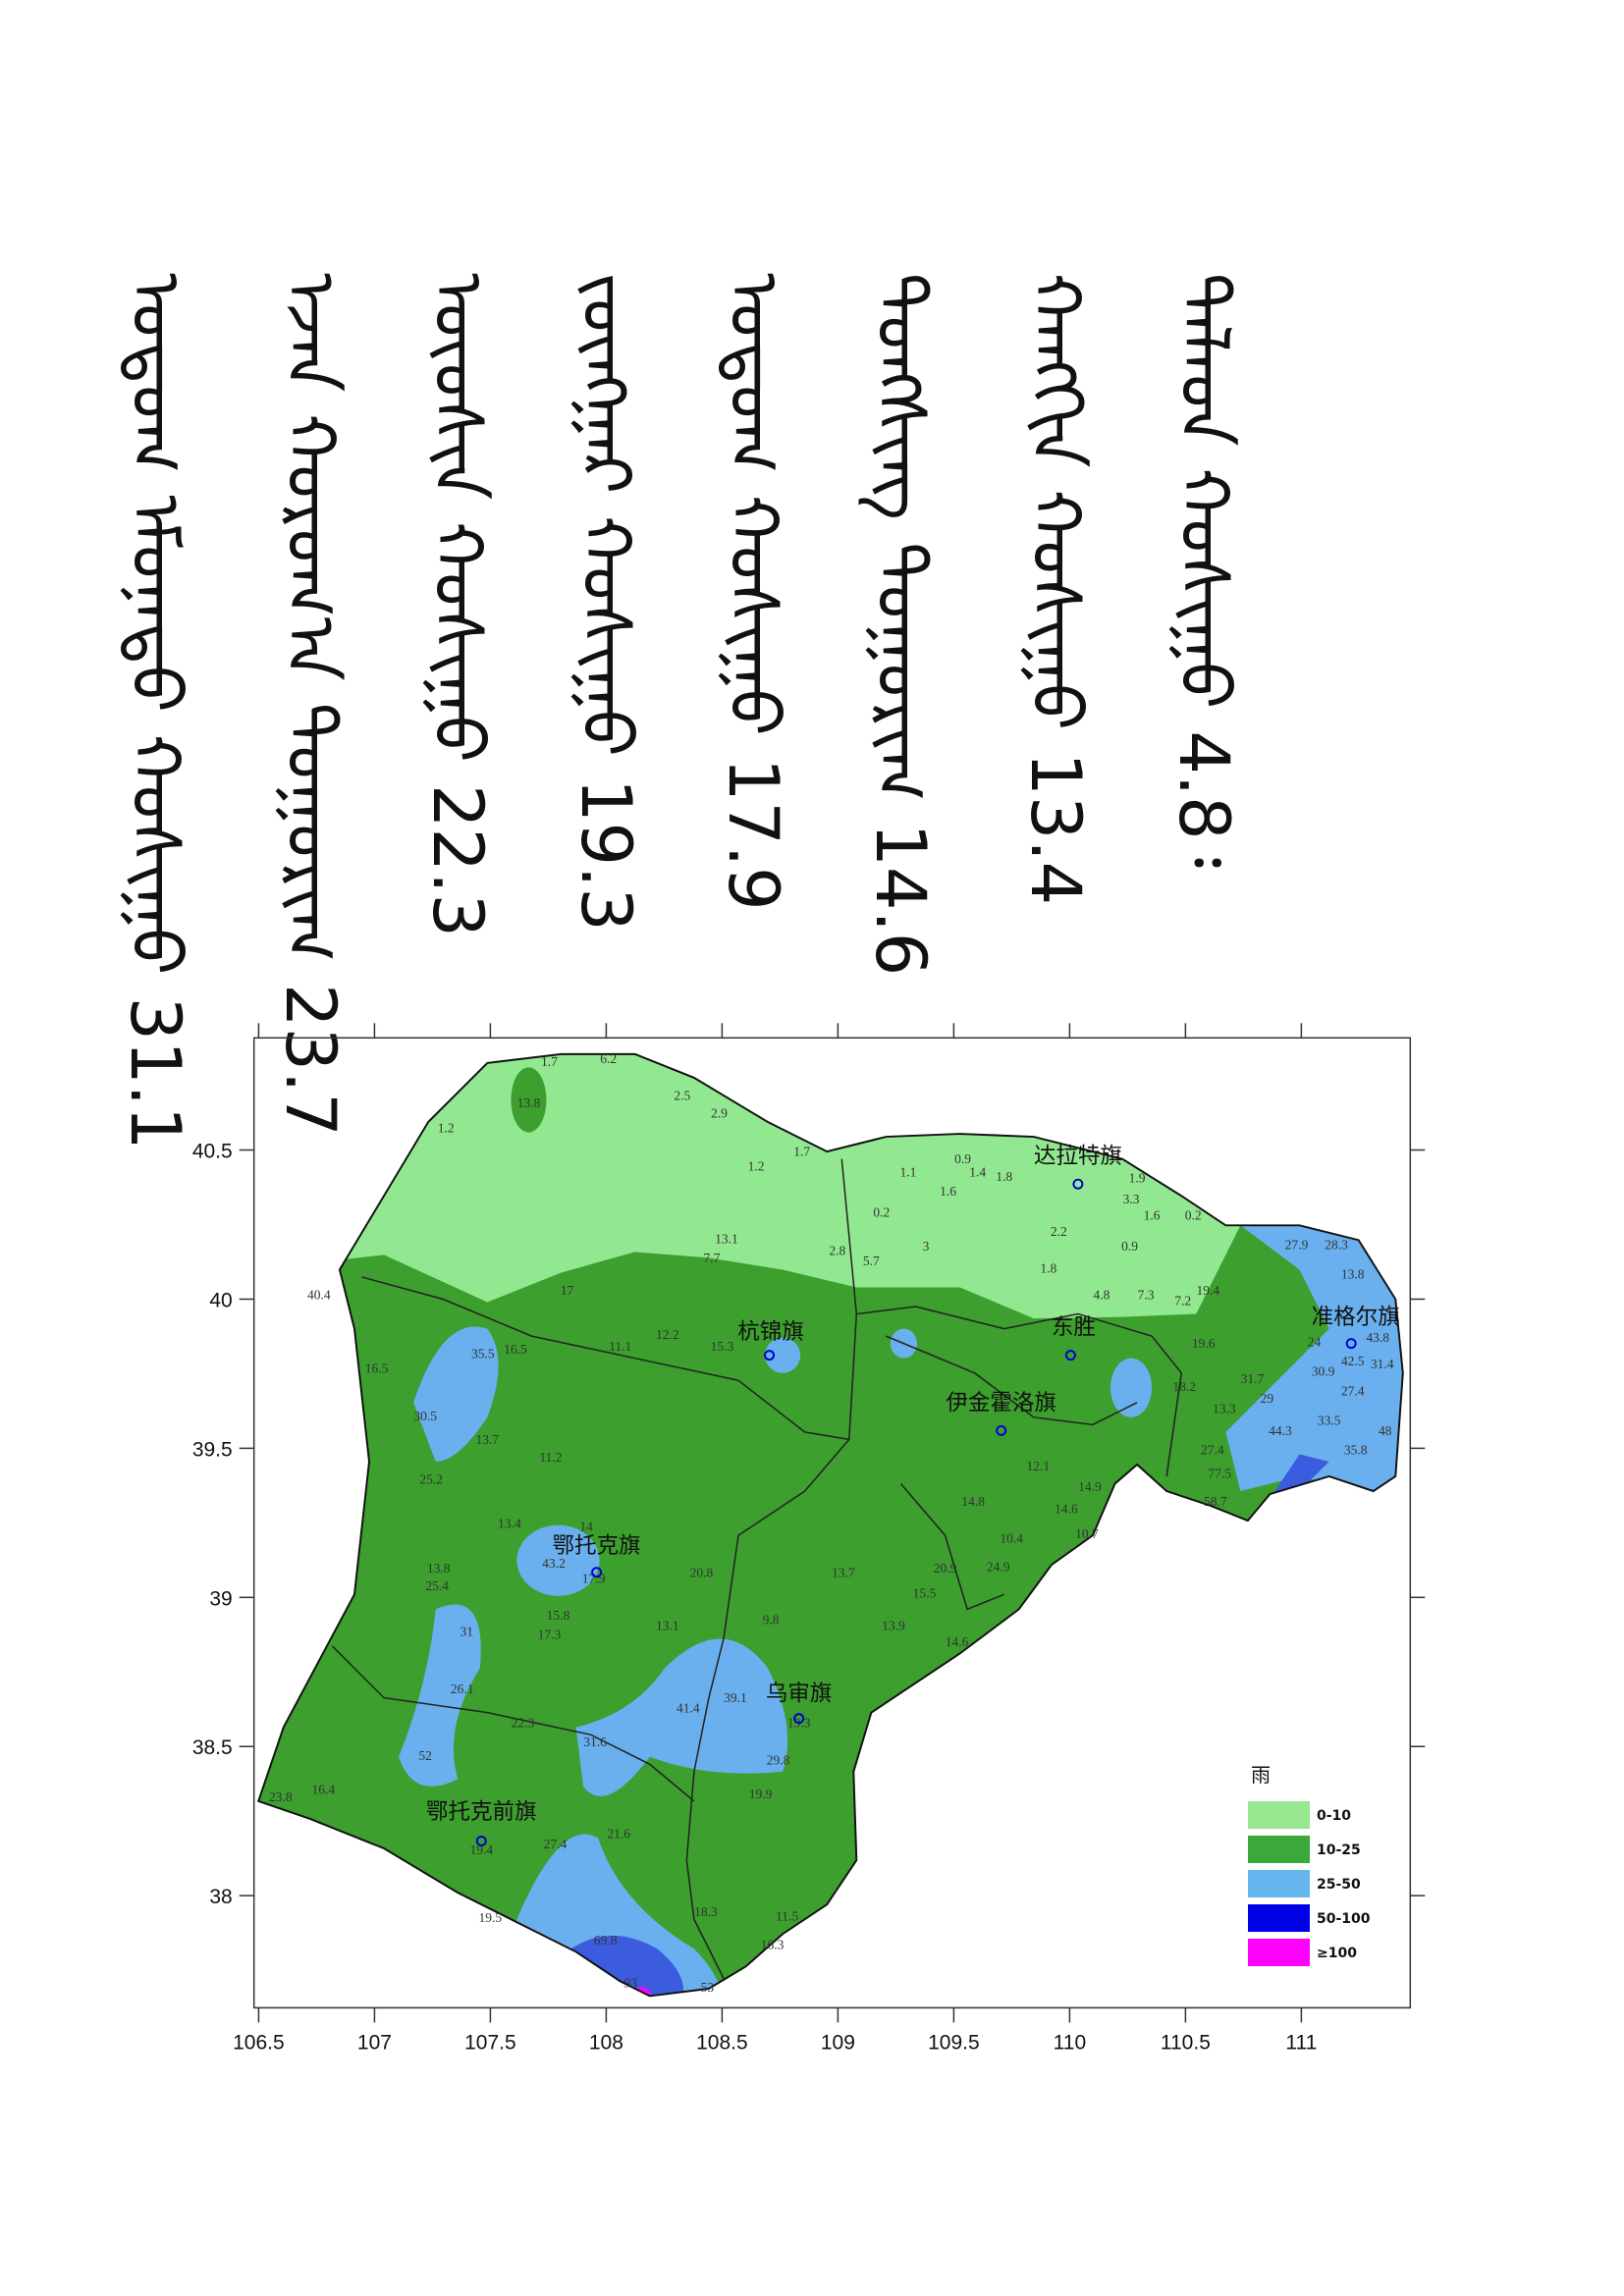 This screenshot has width=1624, height=2296. Describe the element at coordinates (425, 1416) in the screenshot. I see `station-value: 30.5` at that location.